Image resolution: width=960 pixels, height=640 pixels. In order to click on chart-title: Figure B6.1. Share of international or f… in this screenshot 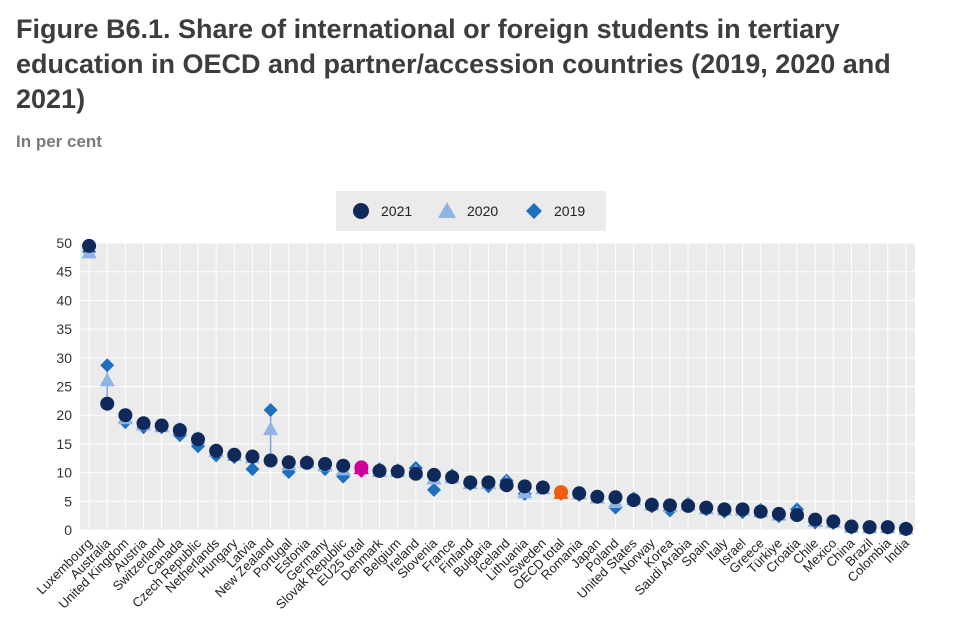, I will do `click(453, 64)`.